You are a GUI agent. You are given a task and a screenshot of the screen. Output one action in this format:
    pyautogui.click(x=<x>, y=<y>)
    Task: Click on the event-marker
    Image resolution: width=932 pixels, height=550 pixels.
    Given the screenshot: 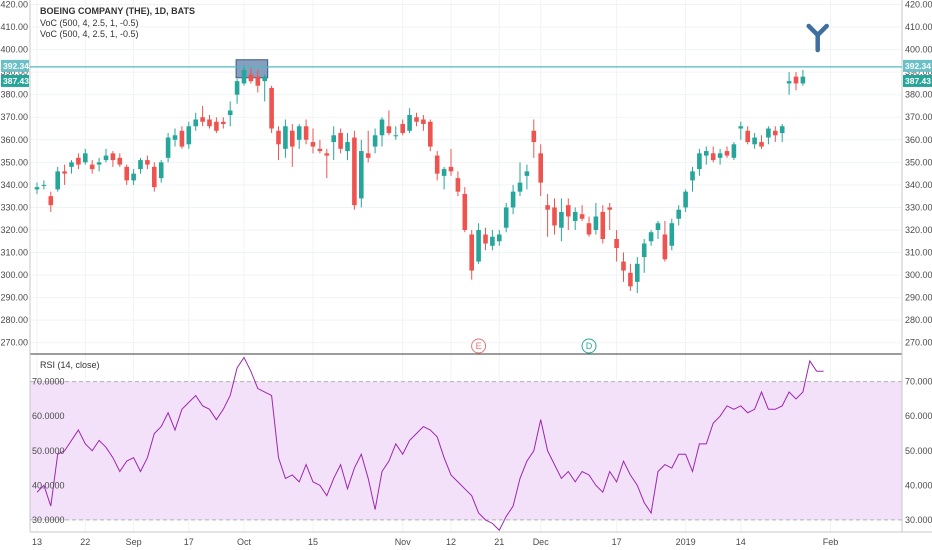 What is the action you would take?
    pyautogui.click(x=589, y=346)
    